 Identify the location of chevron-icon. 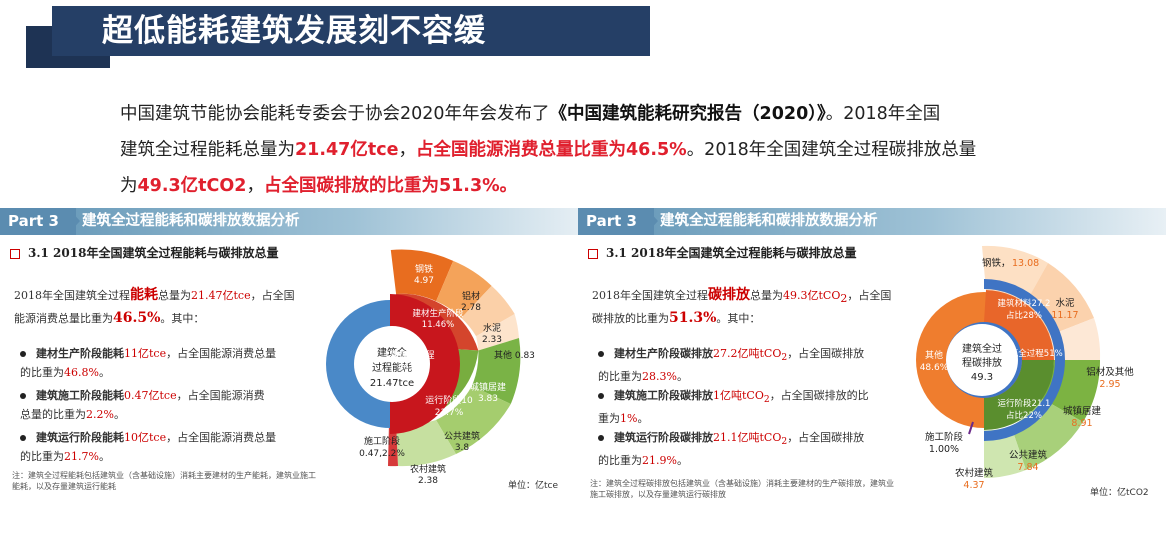
(652, 221).